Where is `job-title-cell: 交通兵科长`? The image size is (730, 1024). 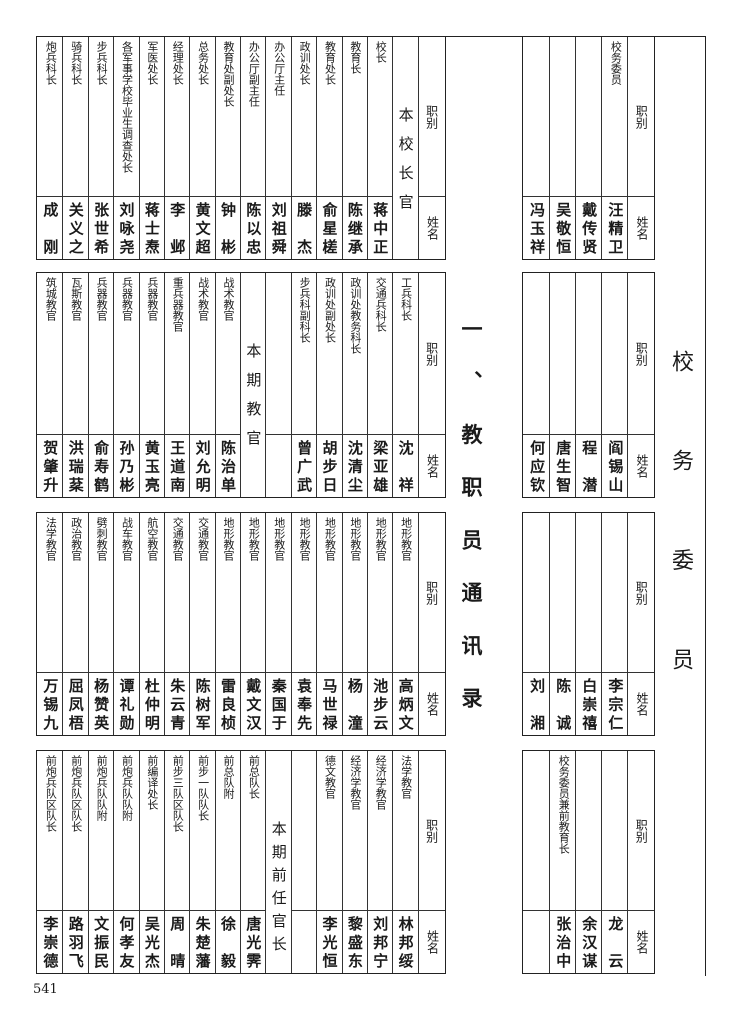
job-title-cell: 交通兵科长 is located at coordinates (381, 304).